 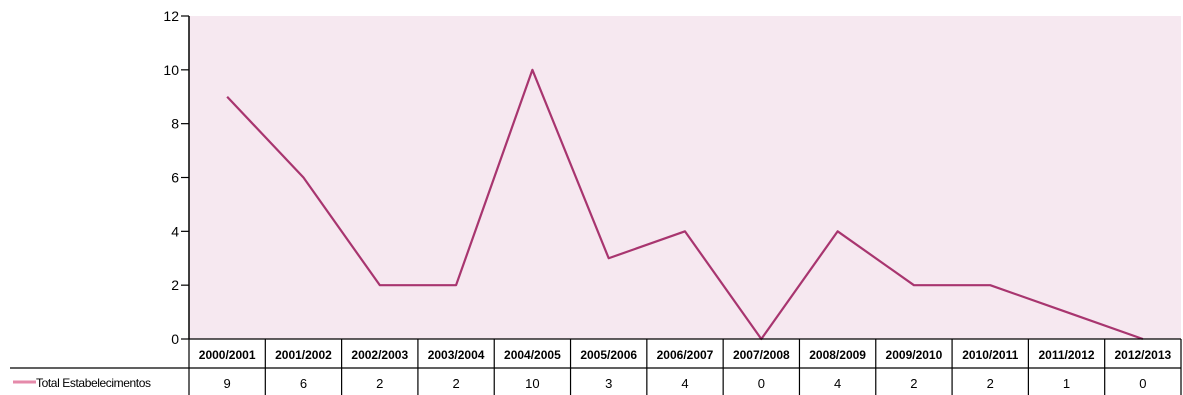 What do you see at coordinates (1066, 383) in the screenshot?
I see `data-table-value: 1` at bounding box center [1066, 383].